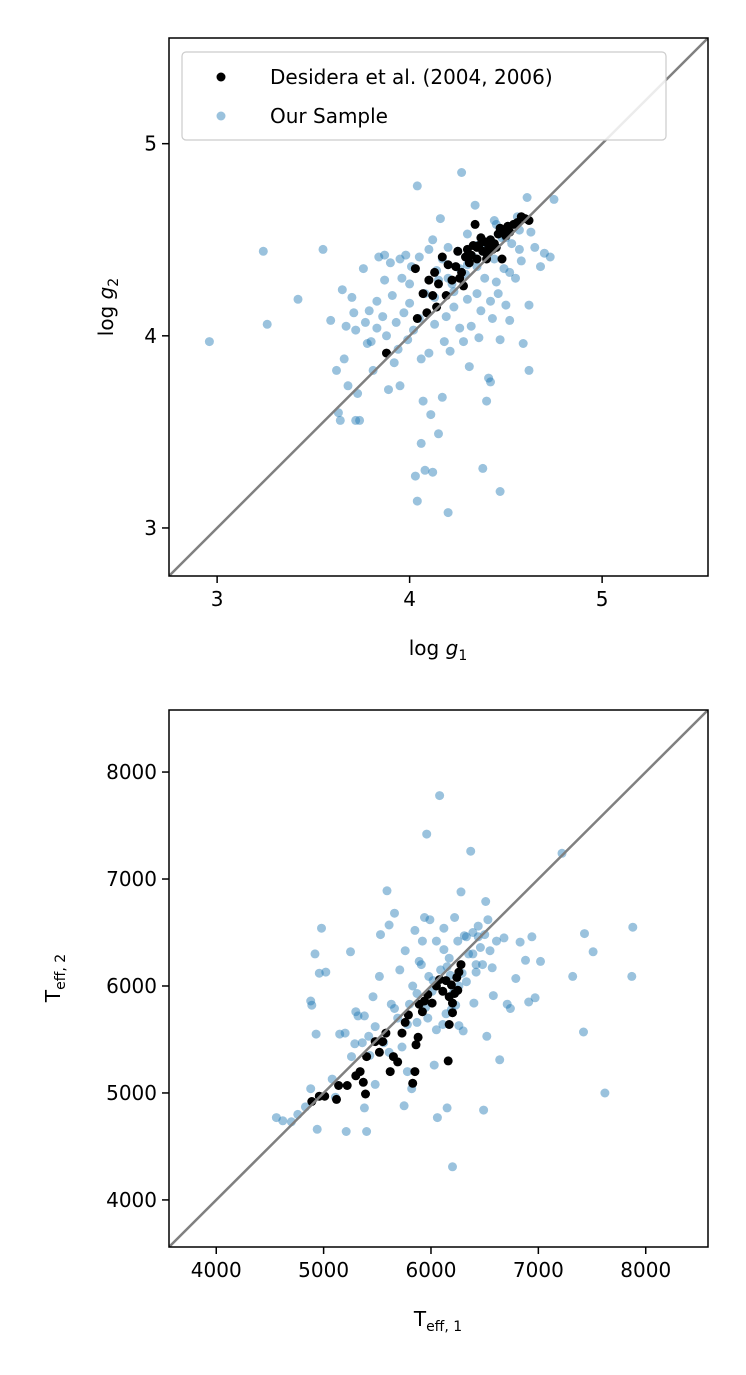 This screenshot has width=746, height=1375. Describe the element at coordinates (645, 1270) in the screenshot. I see `teff-x-tick-label-4: 8000` at that location.